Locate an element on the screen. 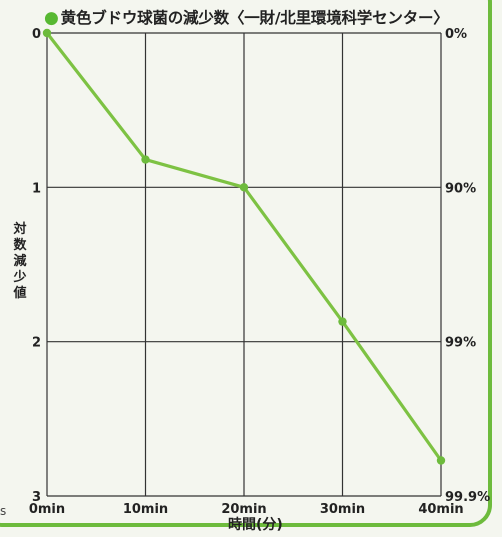  x-tick-label-1: 10min is located at coordinates (145, 509).